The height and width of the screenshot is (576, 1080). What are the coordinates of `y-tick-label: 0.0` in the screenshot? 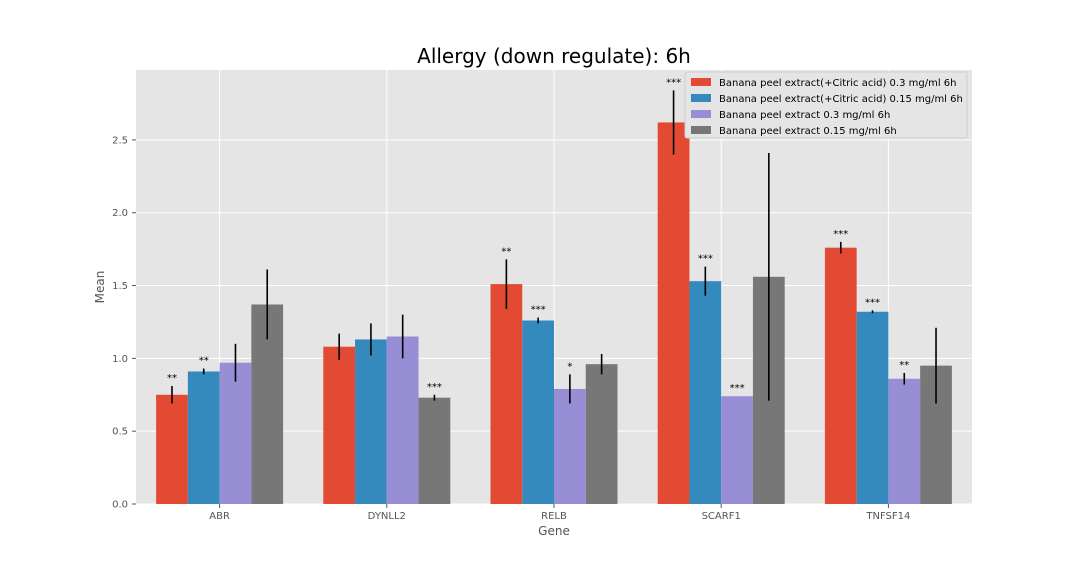 It's located at (120, 505).